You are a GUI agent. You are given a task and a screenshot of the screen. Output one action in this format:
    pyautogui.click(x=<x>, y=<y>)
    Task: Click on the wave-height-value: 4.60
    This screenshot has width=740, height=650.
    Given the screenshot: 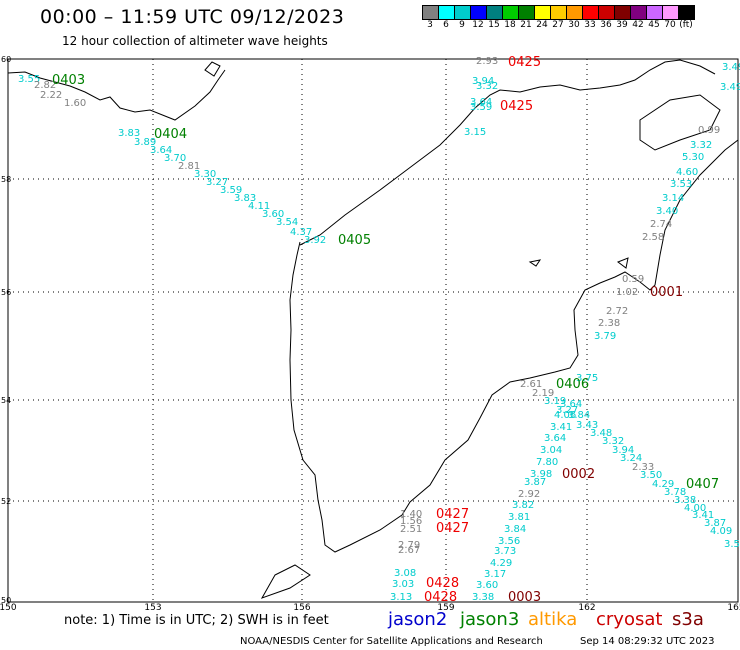 What is the action you would take?
    pyautogui.click(x=687, y=172)
    